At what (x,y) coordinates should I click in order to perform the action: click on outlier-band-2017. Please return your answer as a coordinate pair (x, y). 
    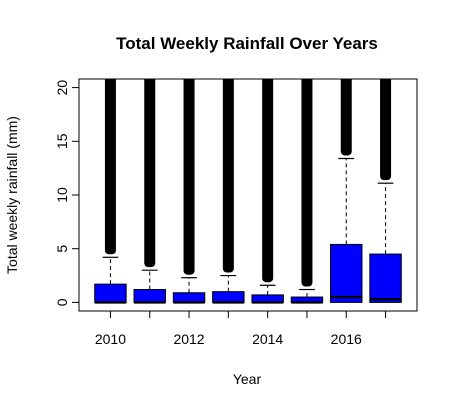
    Looking at the image, I should click on (386, 130).